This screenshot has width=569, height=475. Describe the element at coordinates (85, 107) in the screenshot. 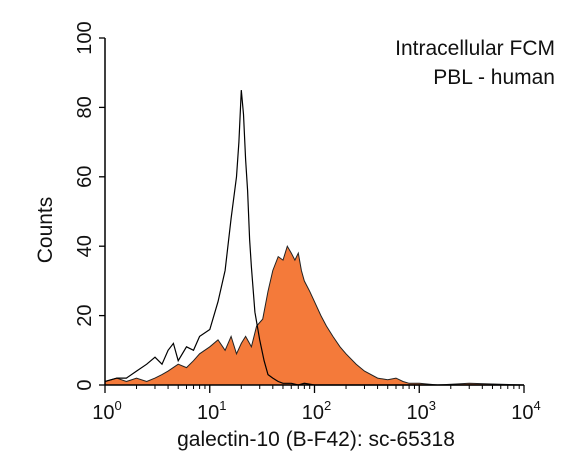

I see `y-tick-label-80: 80` at that location.